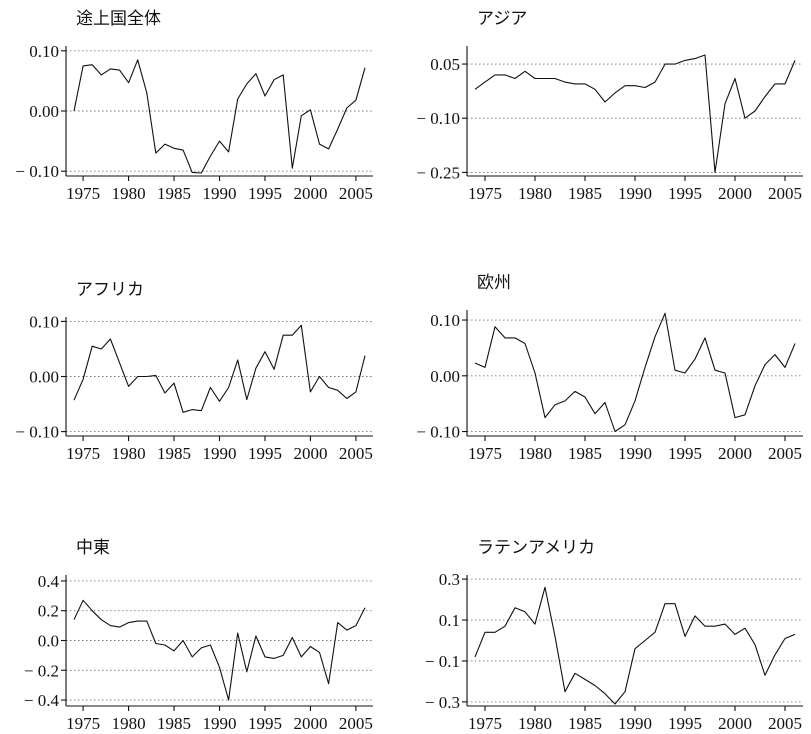 The image size is (811, 734). What do you see at coordinates (445, 320) in the screenshot?
I see `y-tick-label: 0.10` at bounding box center [445, 320].